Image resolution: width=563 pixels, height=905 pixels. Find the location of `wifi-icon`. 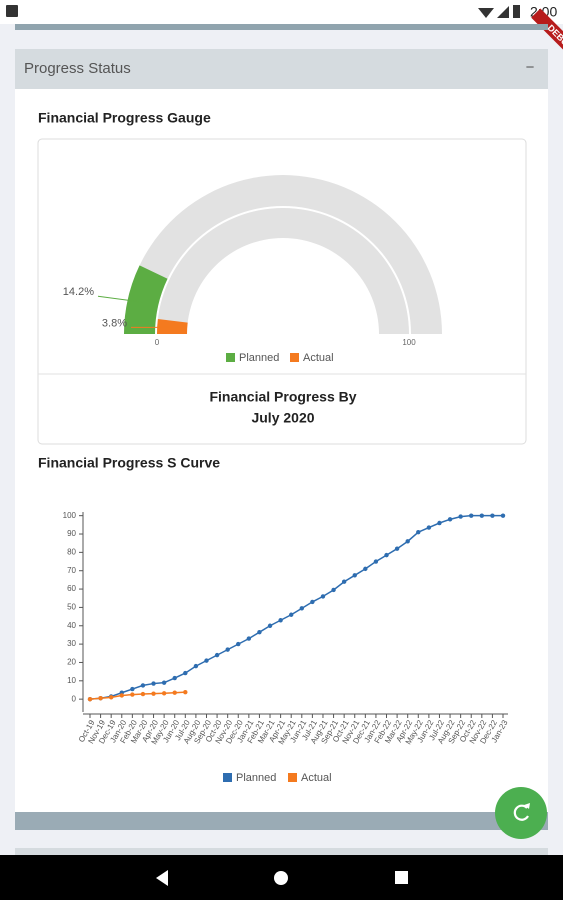

wifi-icon is located at coordinates (486, 13).